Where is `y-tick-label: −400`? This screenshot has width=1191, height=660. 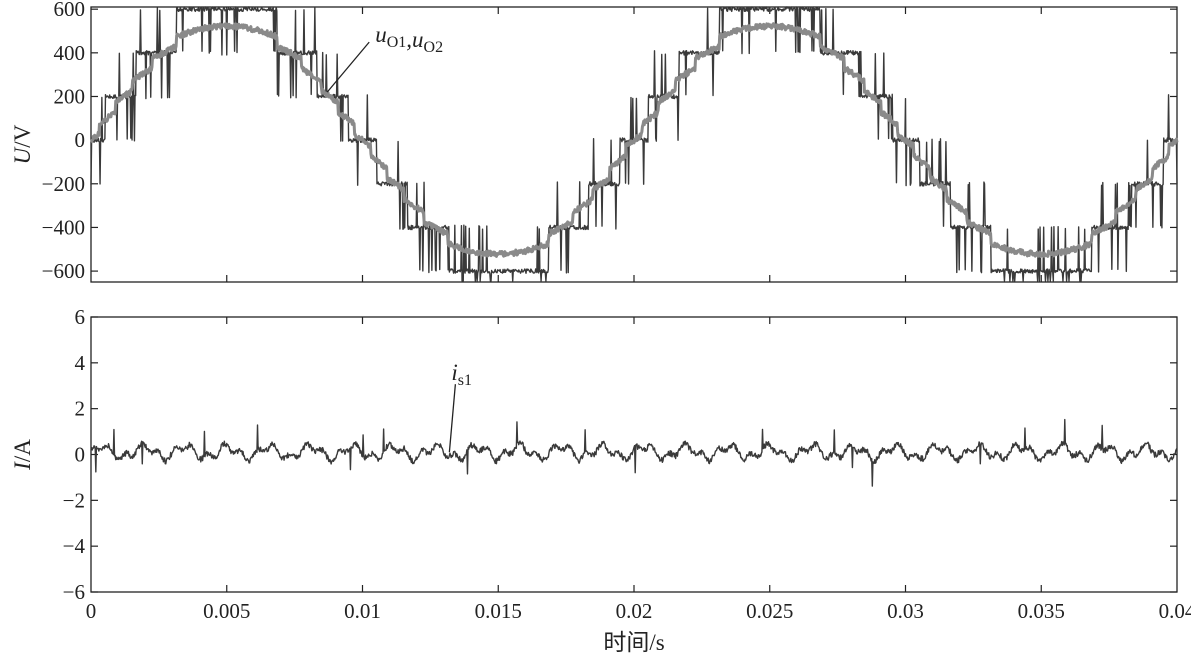
y-tick-label: −400 is located at coordinates (63, 227).